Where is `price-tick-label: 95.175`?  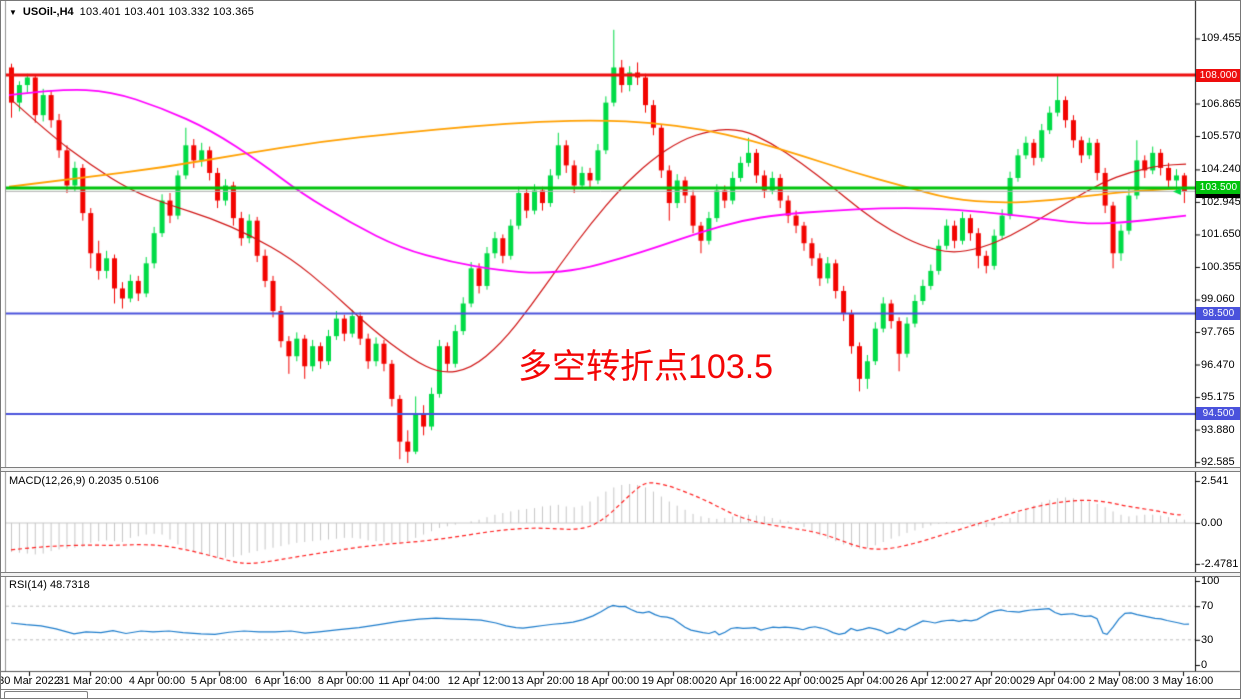 price-tick-label: 95.175 is located at coordinates (1218, 397).